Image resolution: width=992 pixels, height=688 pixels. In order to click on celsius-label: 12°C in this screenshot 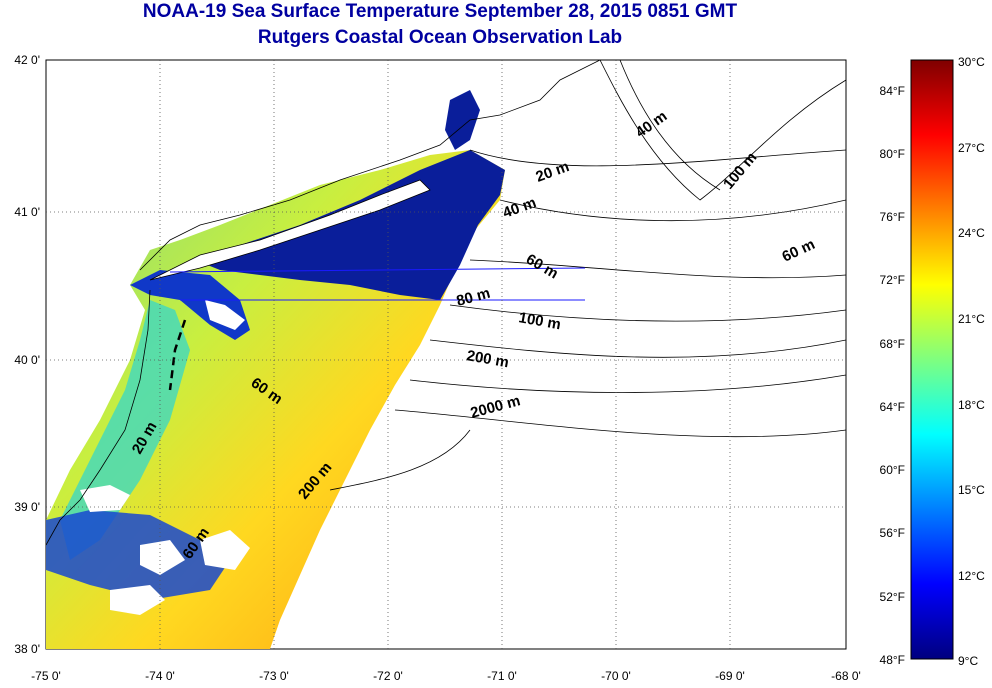, I will do `click(971, 576)`.